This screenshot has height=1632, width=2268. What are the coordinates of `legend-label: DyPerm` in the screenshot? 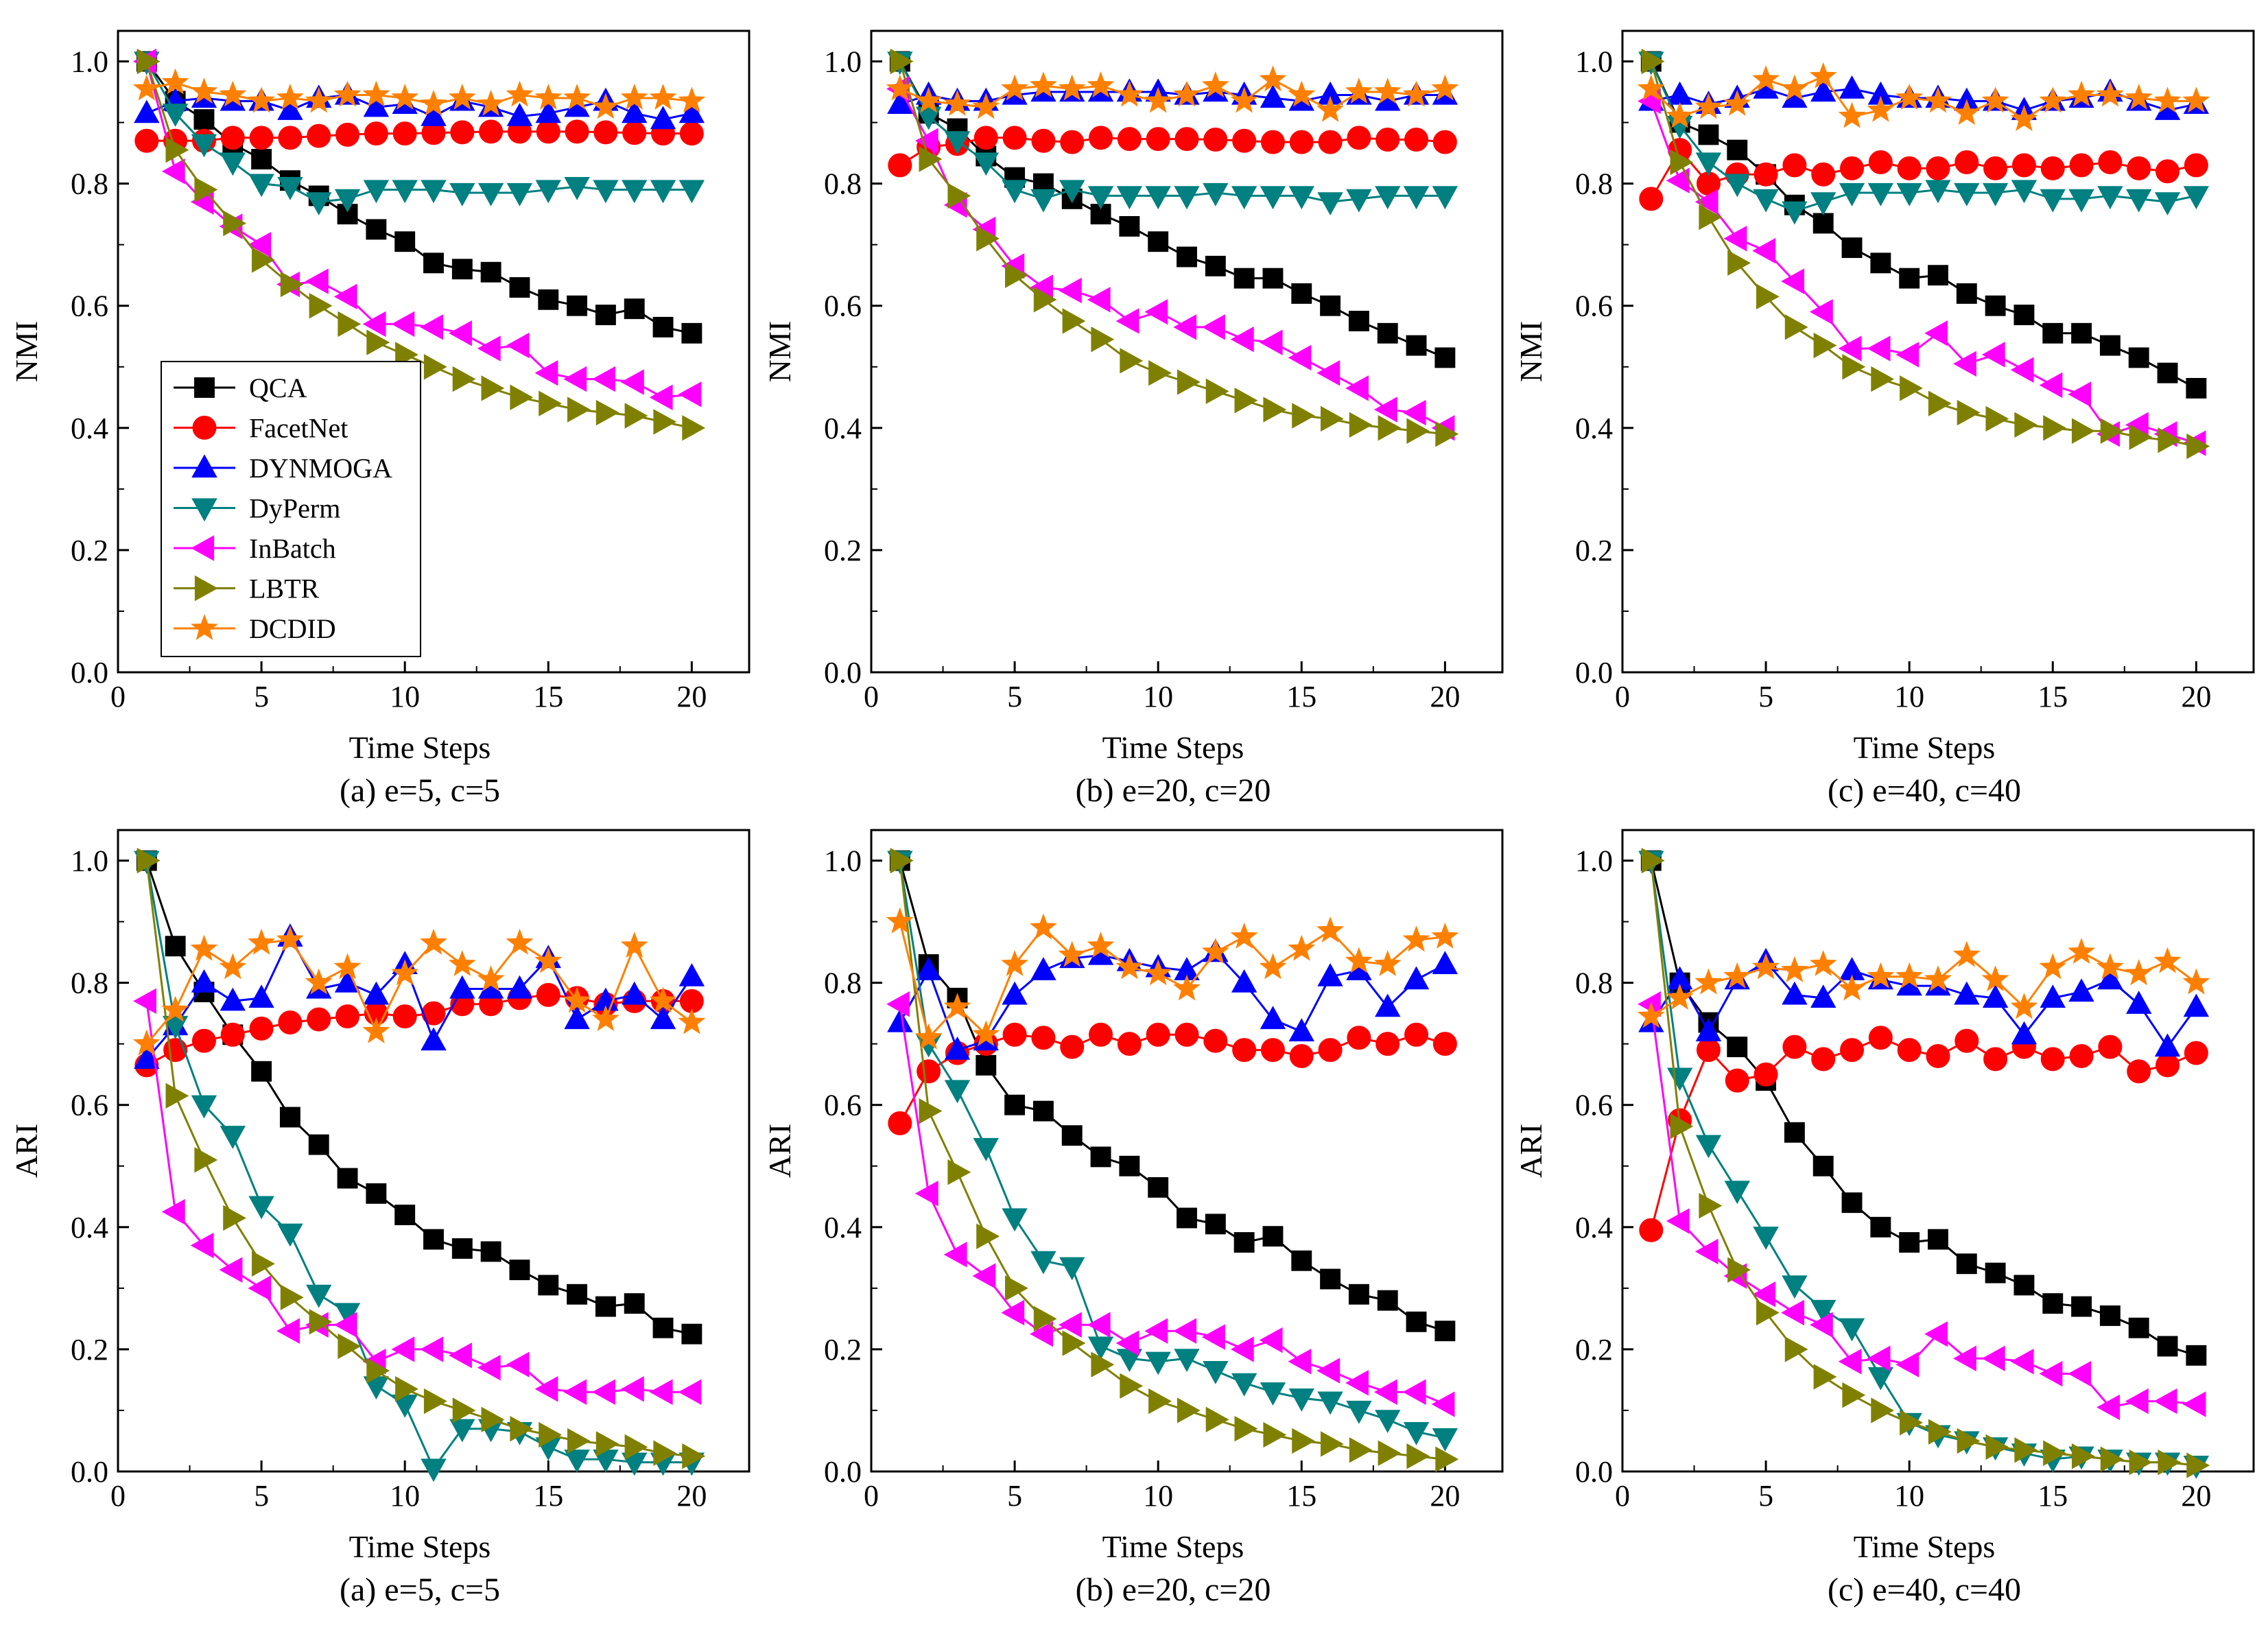 It's located at (294, 509).